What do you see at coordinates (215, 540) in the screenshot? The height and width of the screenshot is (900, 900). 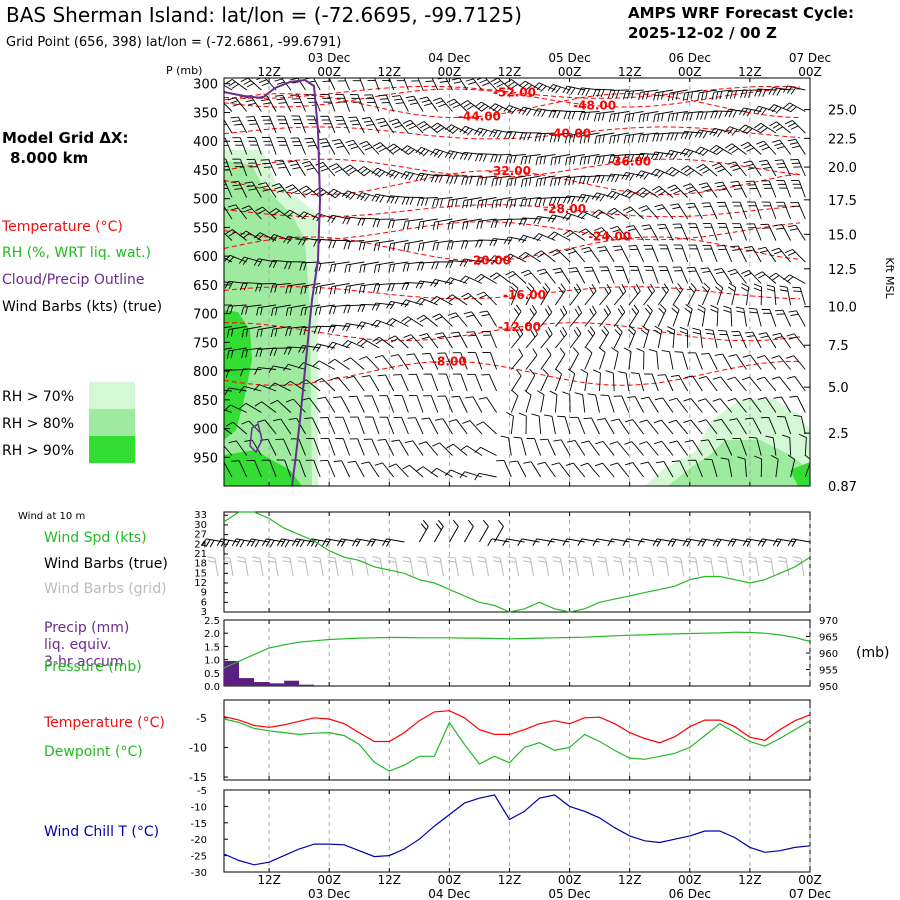 I see `wind10m-true-barb` at bounding box center [215, 540].